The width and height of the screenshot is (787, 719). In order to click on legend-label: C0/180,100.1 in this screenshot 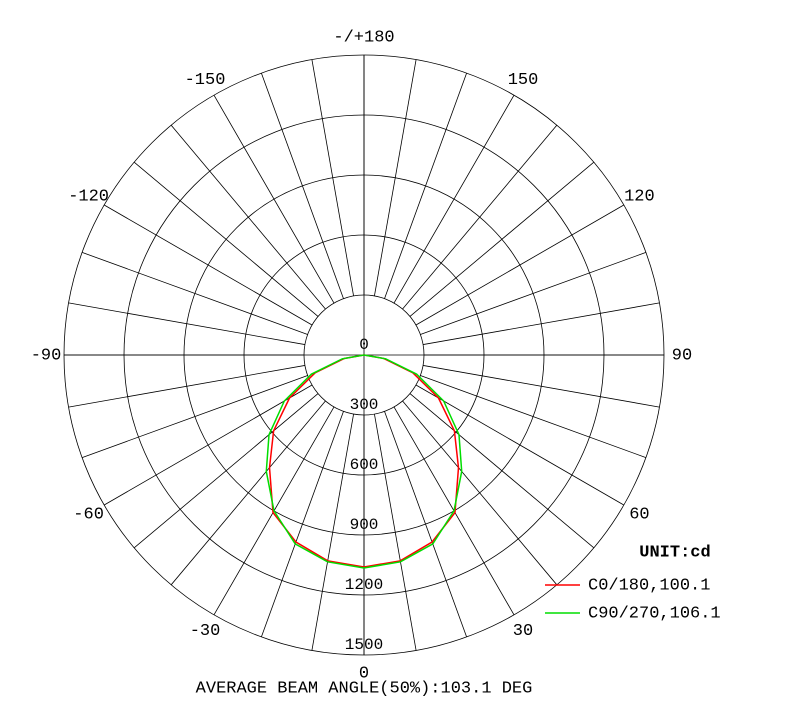, I will do `click(649, 585)`.